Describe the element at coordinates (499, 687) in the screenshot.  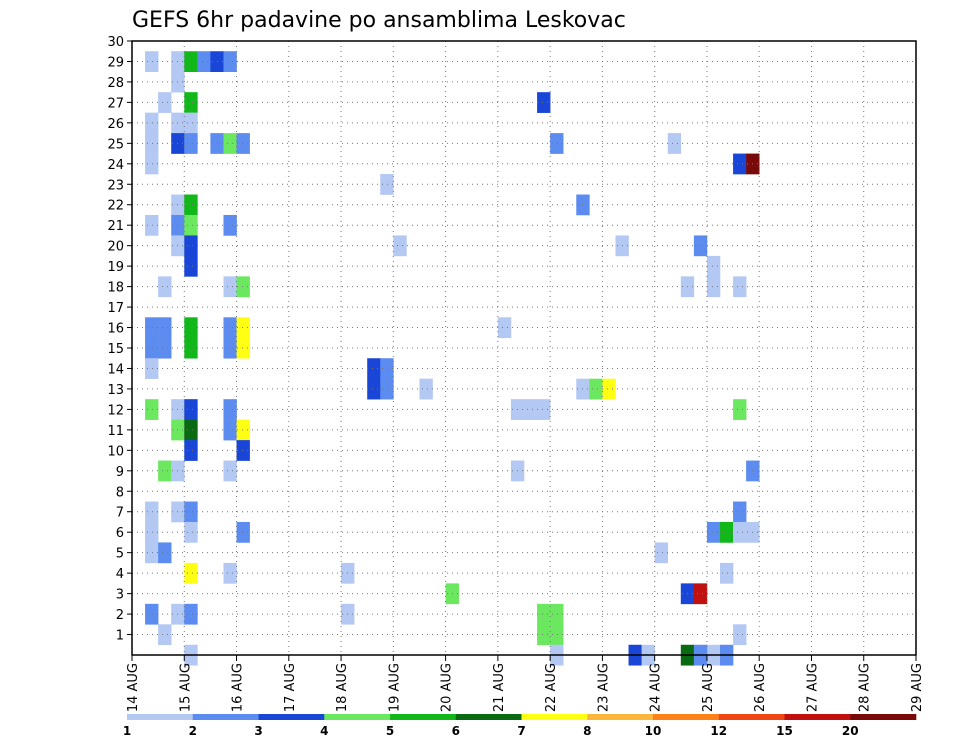
I see `x-tick-label: 21 AUG` at that location.